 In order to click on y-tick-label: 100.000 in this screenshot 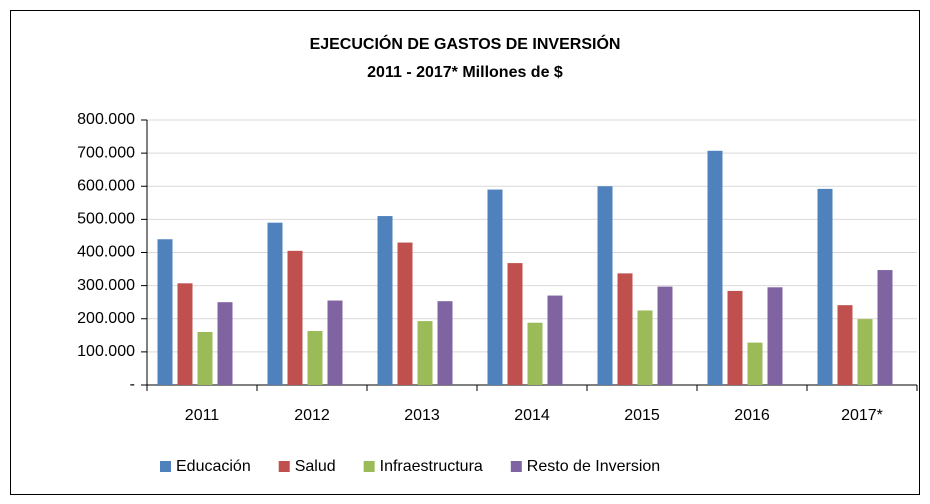, I will do `click(106, 351)`.